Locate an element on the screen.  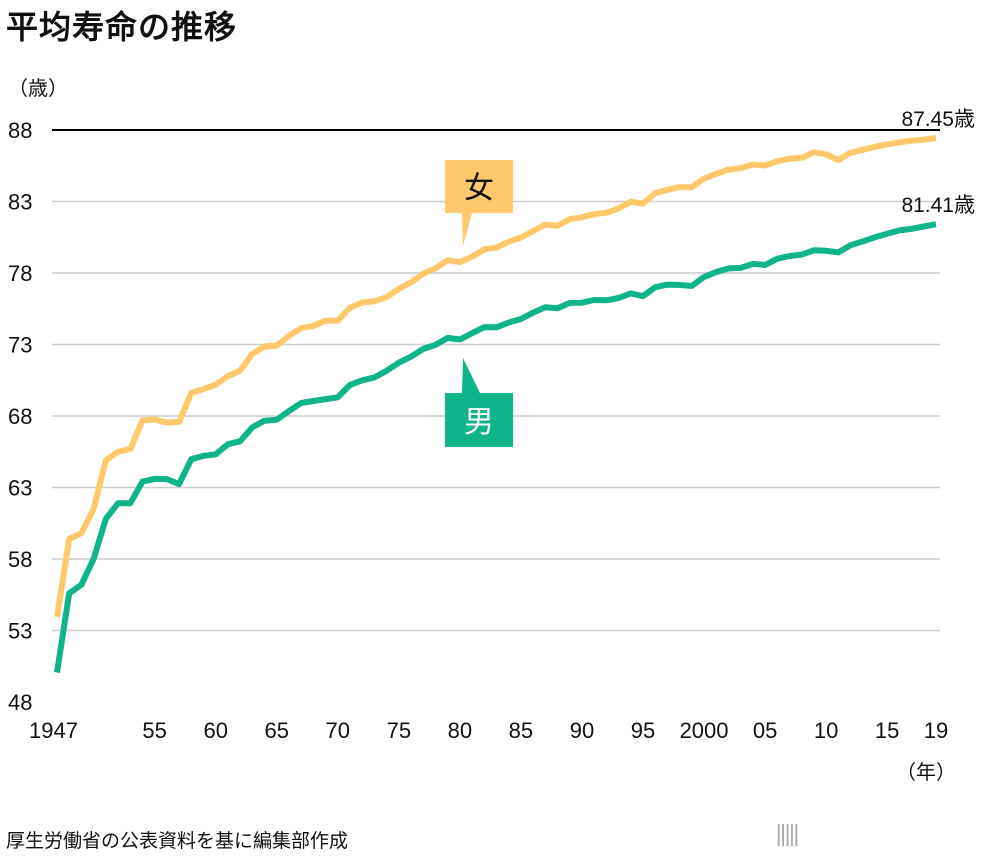
x-tick-label: 05 is located at coordinates (765, 730).